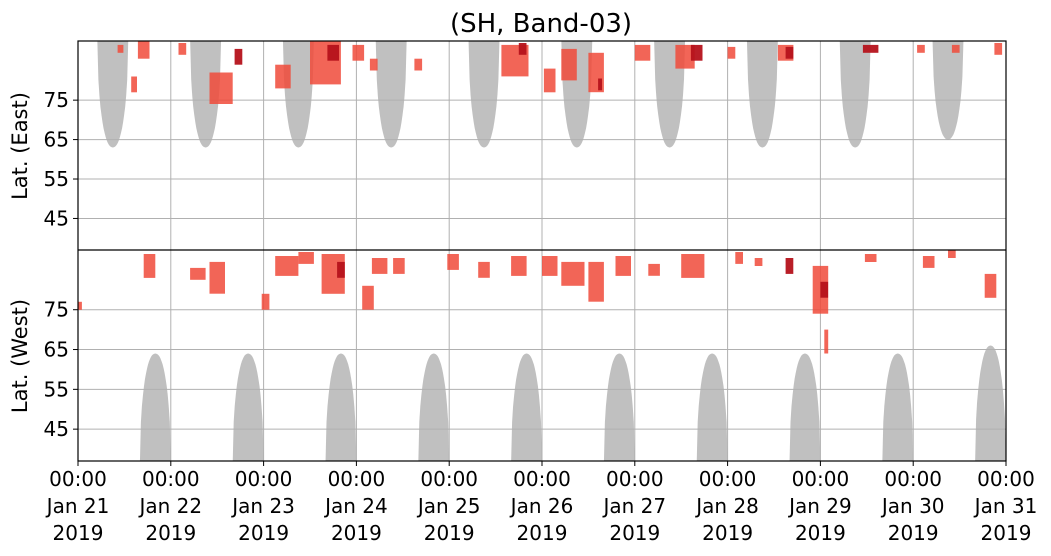 The width and height of the screenshot is (1051, 556). What do you see at coordinates (56, 429) in the screenshot?
I see `y-tick-label-west: 45` at bounding box center [56, 429].